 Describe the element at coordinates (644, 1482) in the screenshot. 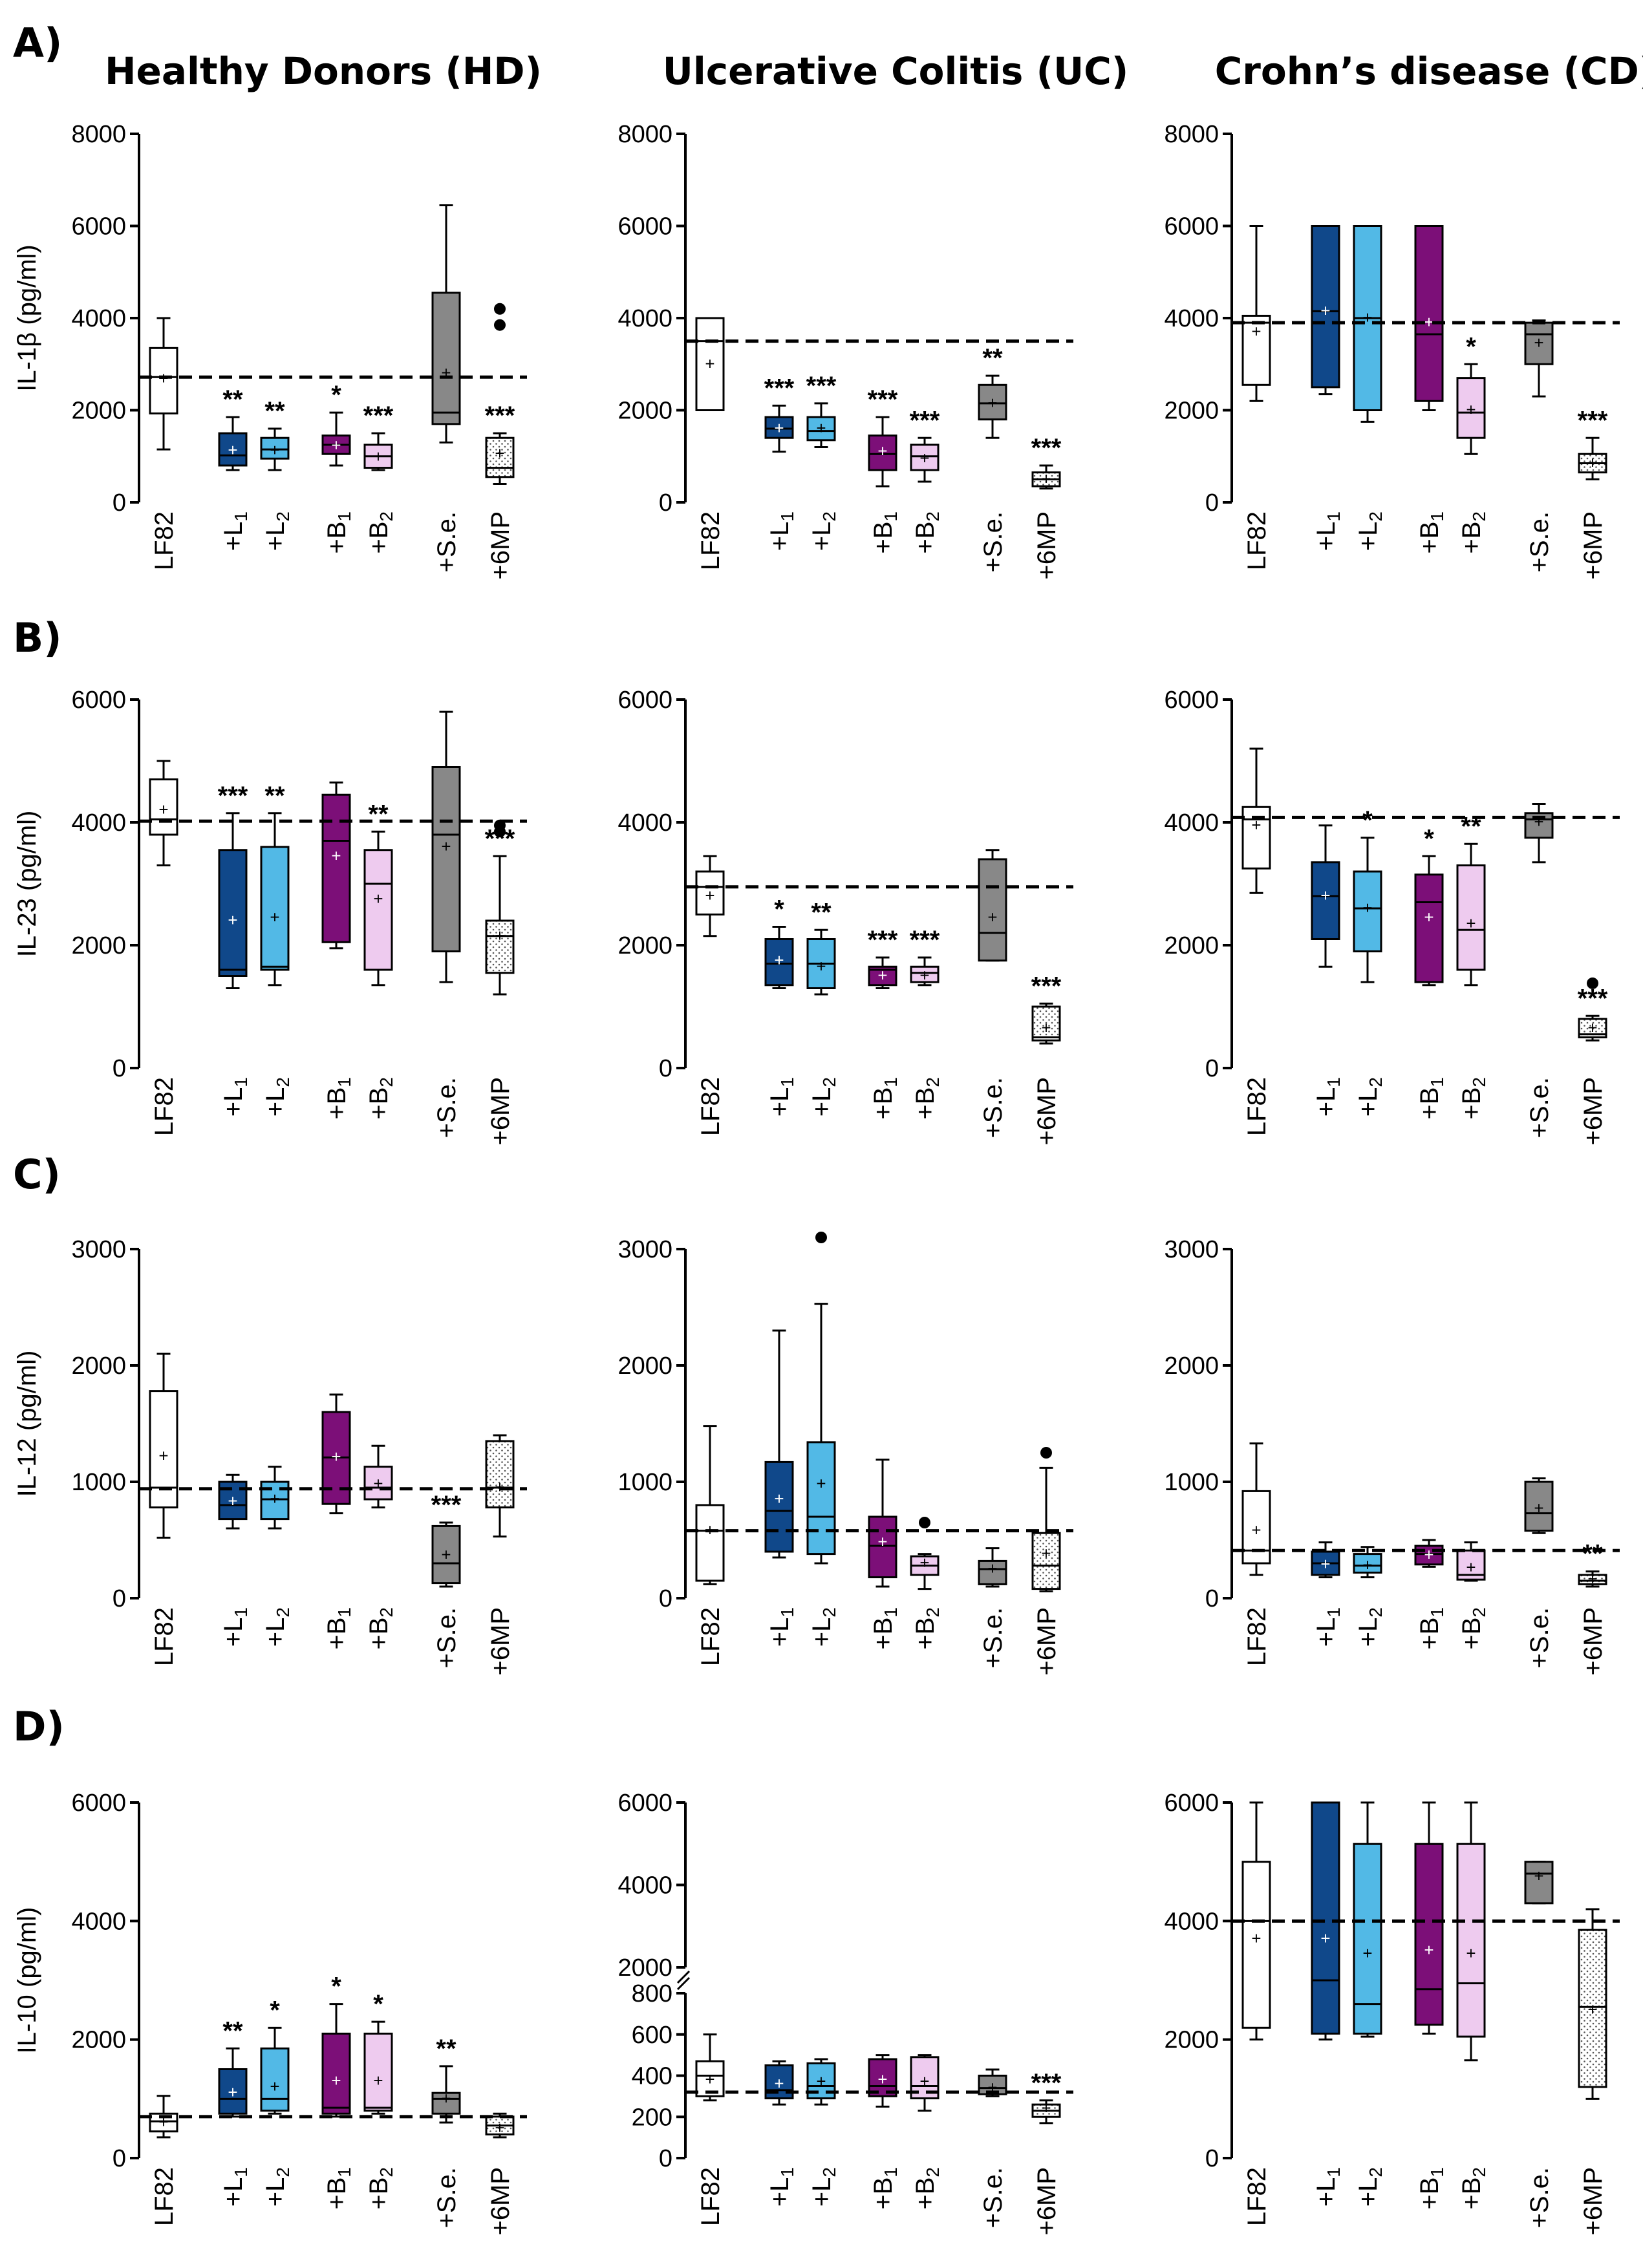

I see `y-tick-label: 1000` at that location.